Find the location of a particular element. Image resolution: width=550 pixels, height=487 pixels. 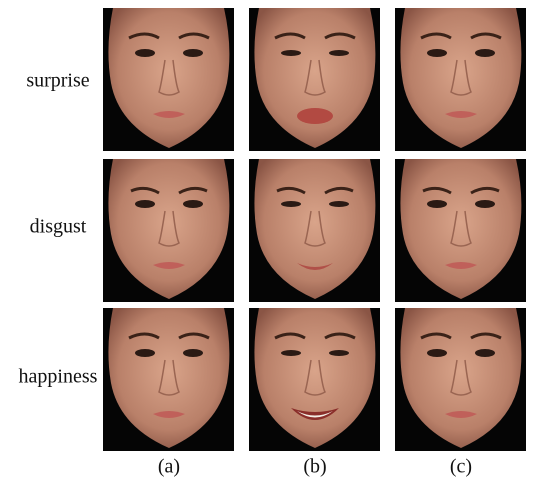

column-label: (a) is located at coordinates (169, 467).